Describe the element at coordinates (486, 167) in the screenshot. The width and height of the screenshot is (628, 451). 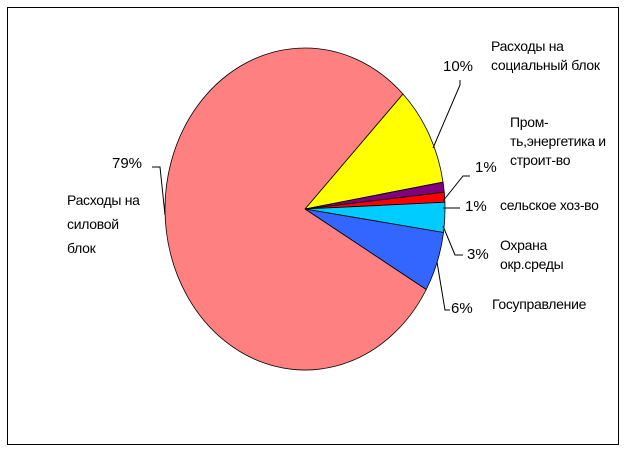
I see `value-label-1: 1%` at that location.